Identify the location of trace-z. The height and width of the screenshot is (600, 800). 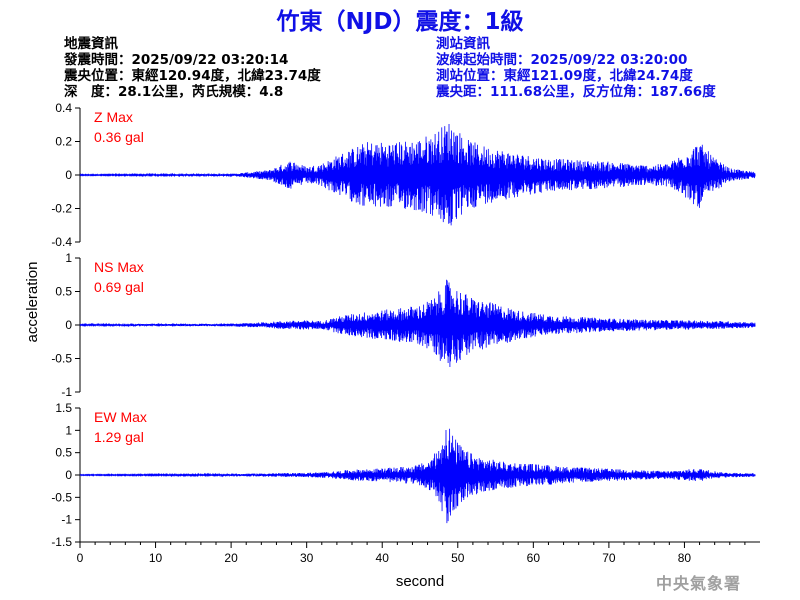
(417, 174).